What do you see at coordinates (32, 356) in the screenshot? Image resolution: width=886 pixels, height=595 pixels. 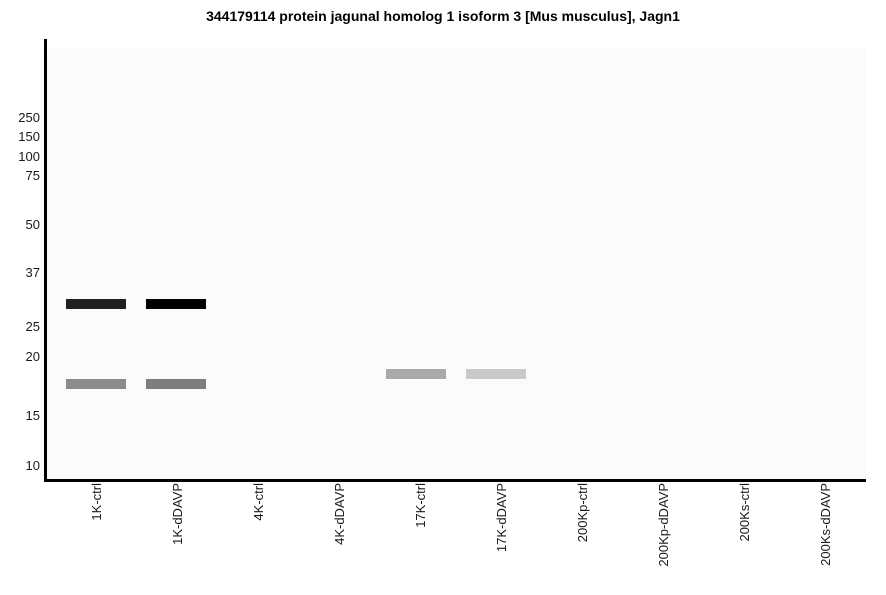 I see `y-tick-label: 20` at bounding box center [32, 356].